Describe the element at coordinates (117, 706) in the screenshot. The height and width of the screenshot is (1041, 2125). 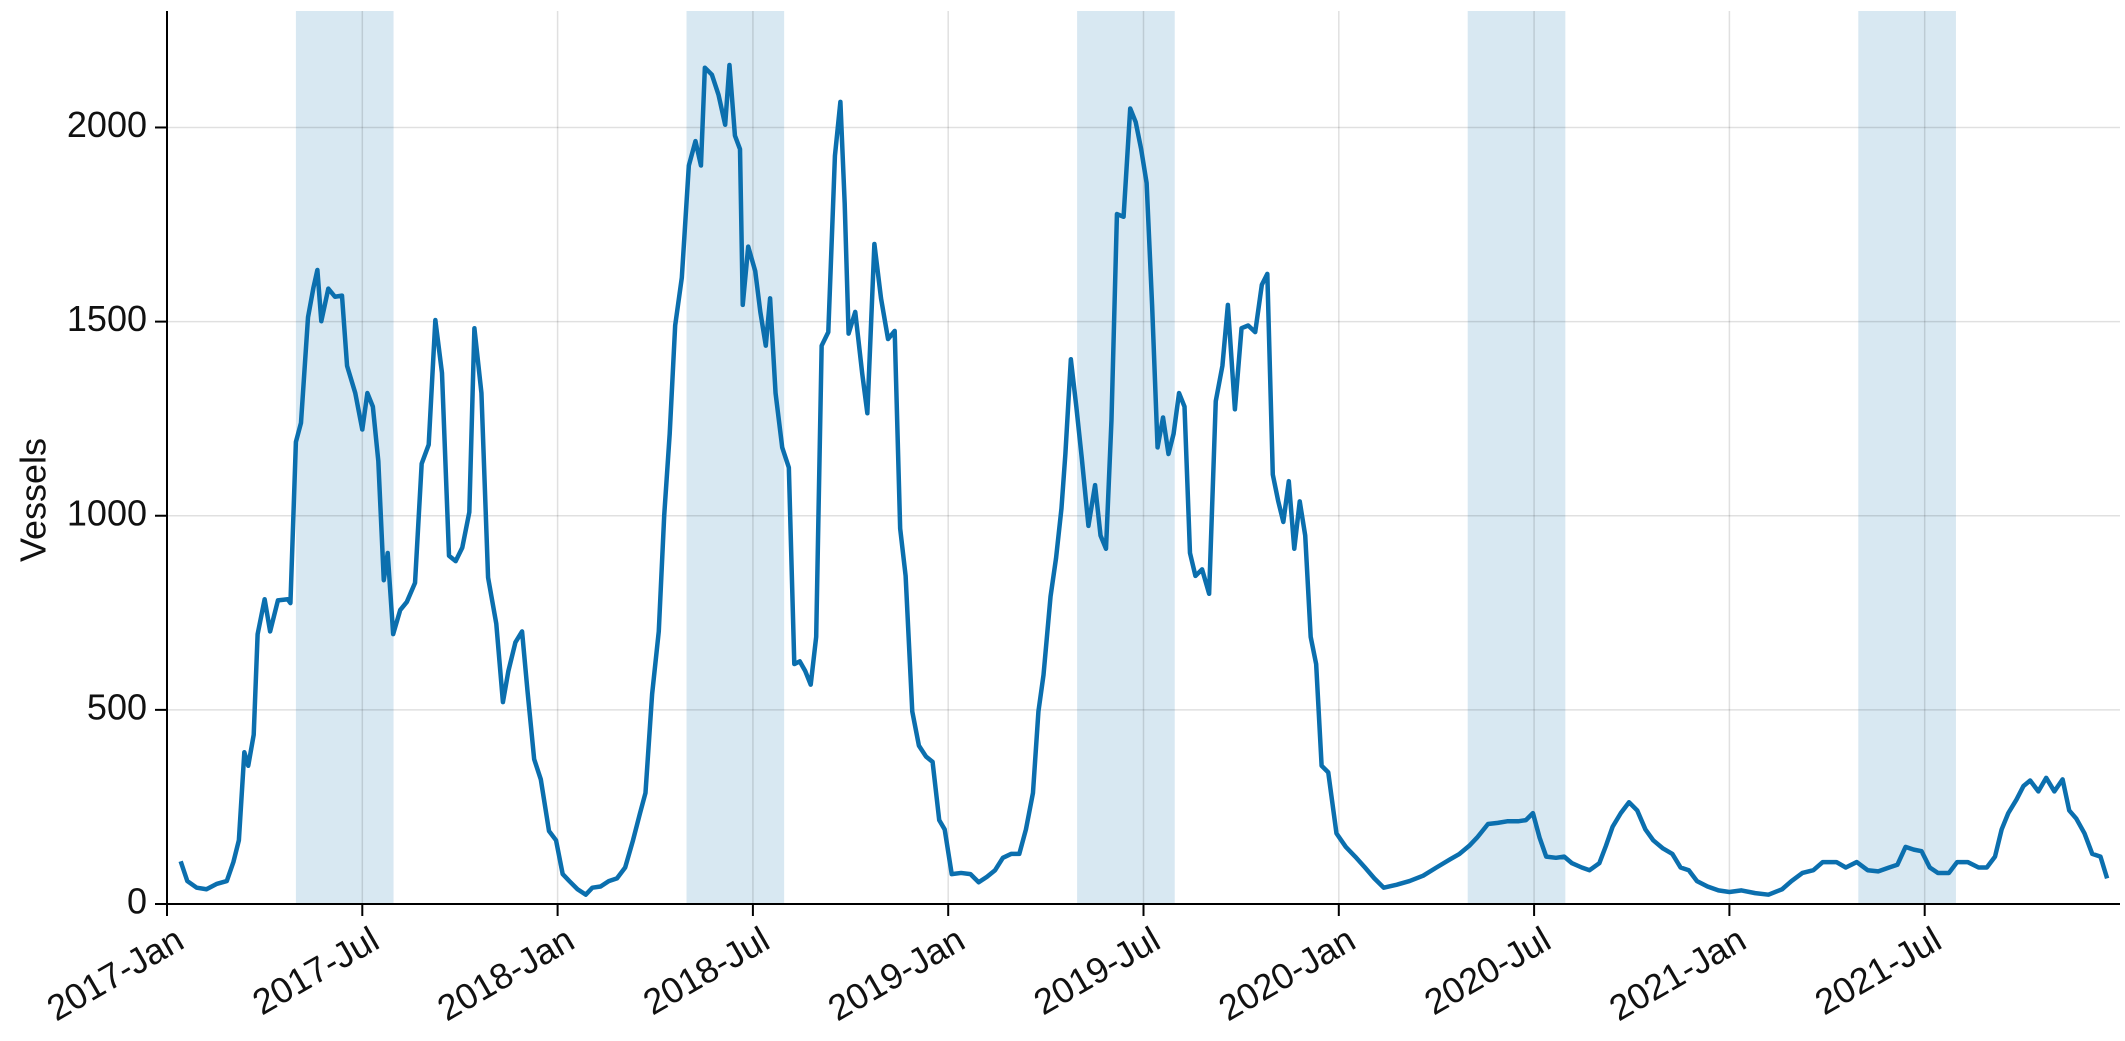
I see `y-tick-label: 500` at that location.